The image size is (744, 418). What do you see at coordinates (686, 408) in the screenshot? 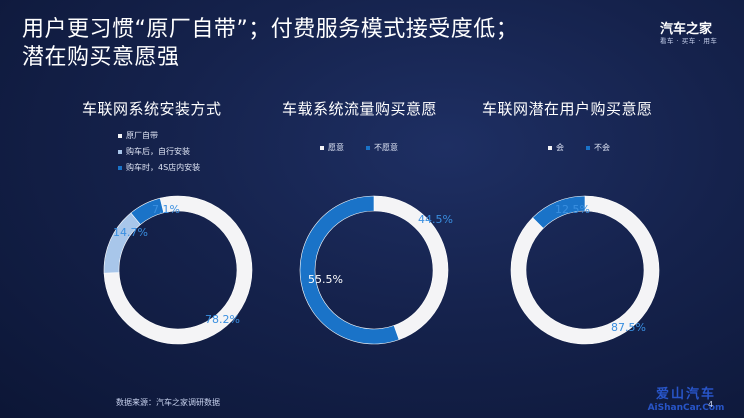
I see `watermark-bottom-text: AiShanCar.Com` at bounding box center [686, 408].